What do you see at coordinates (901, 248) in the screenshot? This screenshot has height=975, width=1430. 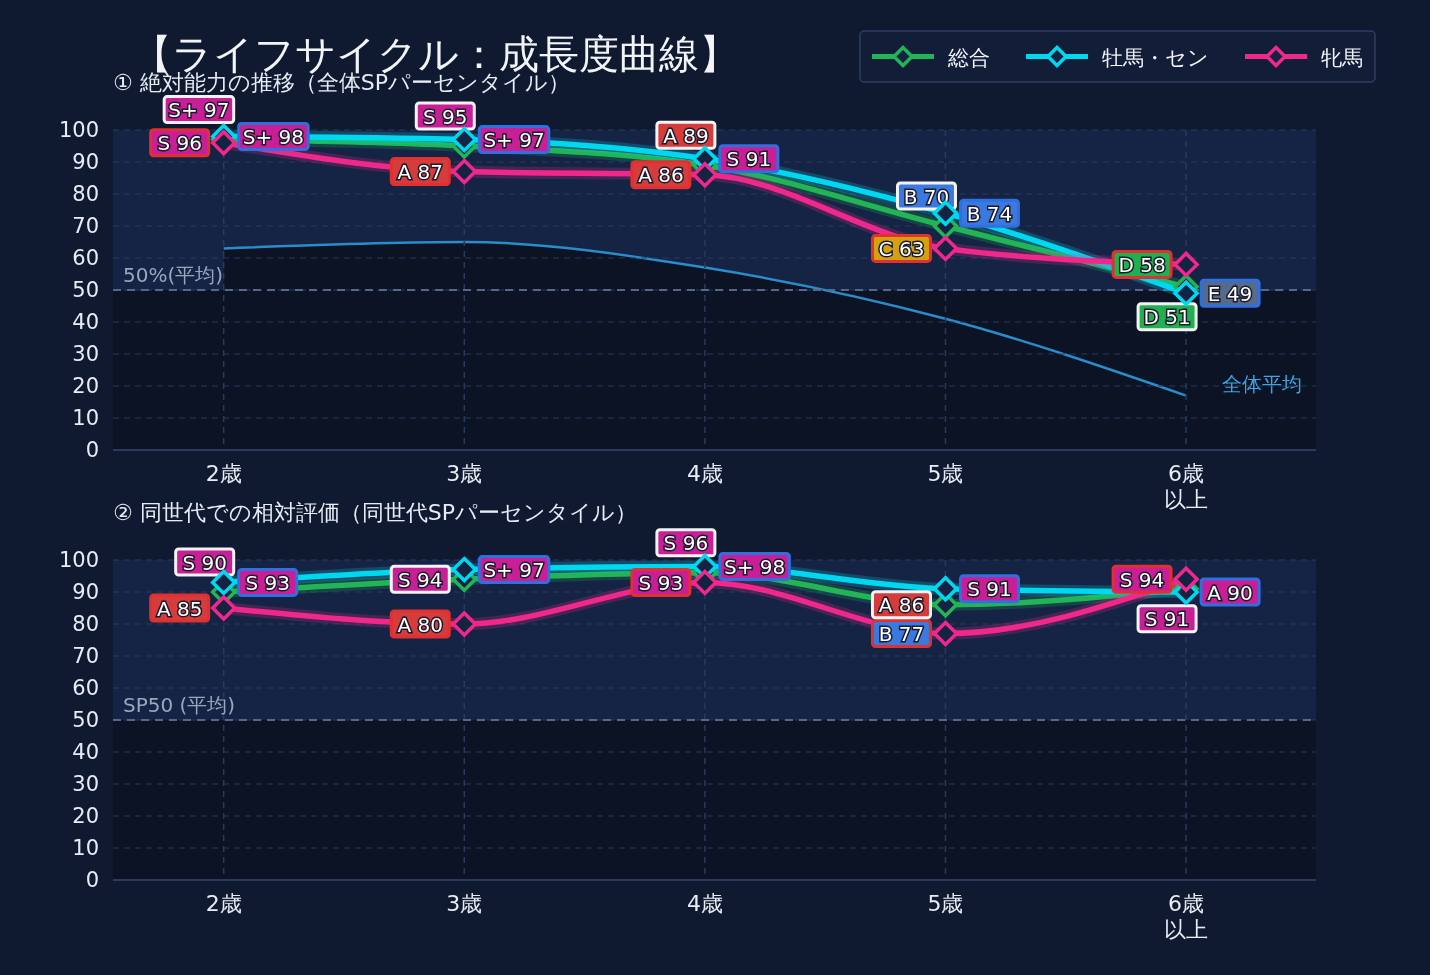 I see `data-label: C 63` at bounding box center [901, 248].